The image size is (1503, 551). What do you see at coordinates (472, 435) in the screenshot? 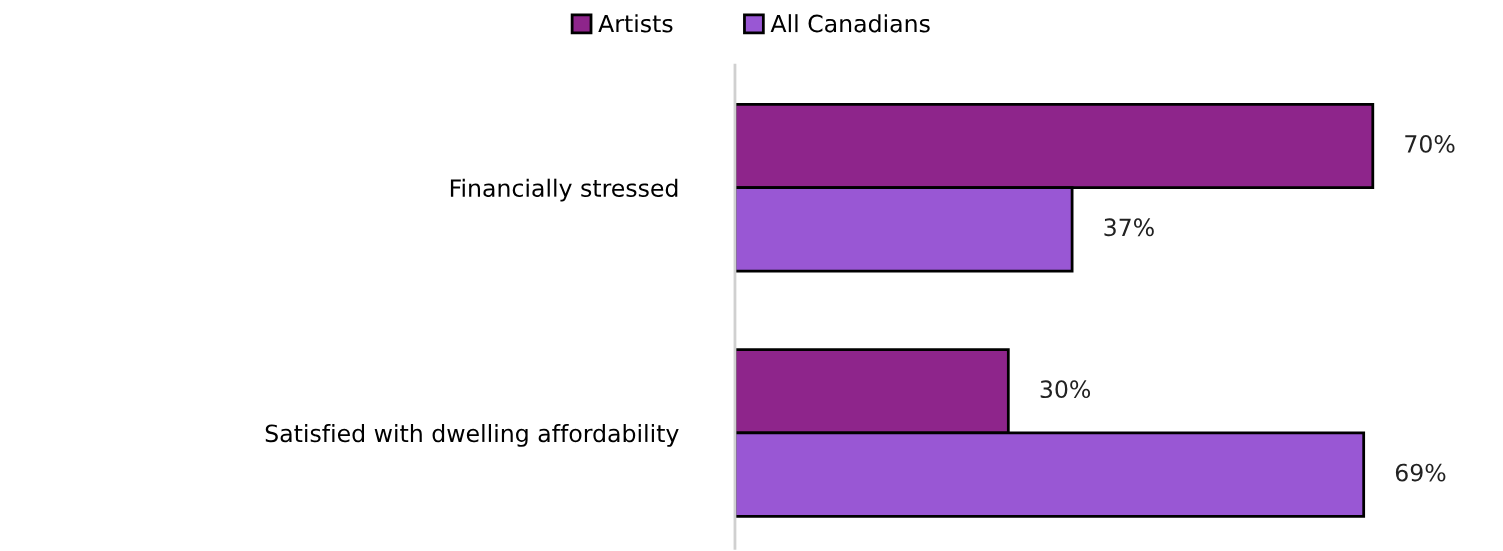
I see `y-tick-label: Satisfied with dwelling affordability` at bounding box center [472, 435].